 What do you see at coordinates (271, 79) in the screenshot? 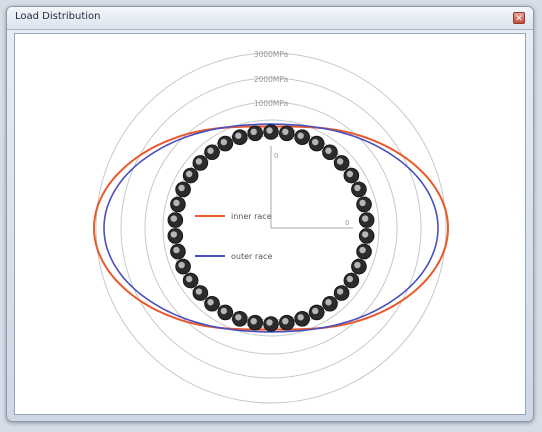
I see `ring-label-1: 2000MPa` at bounding box center [271, 79].